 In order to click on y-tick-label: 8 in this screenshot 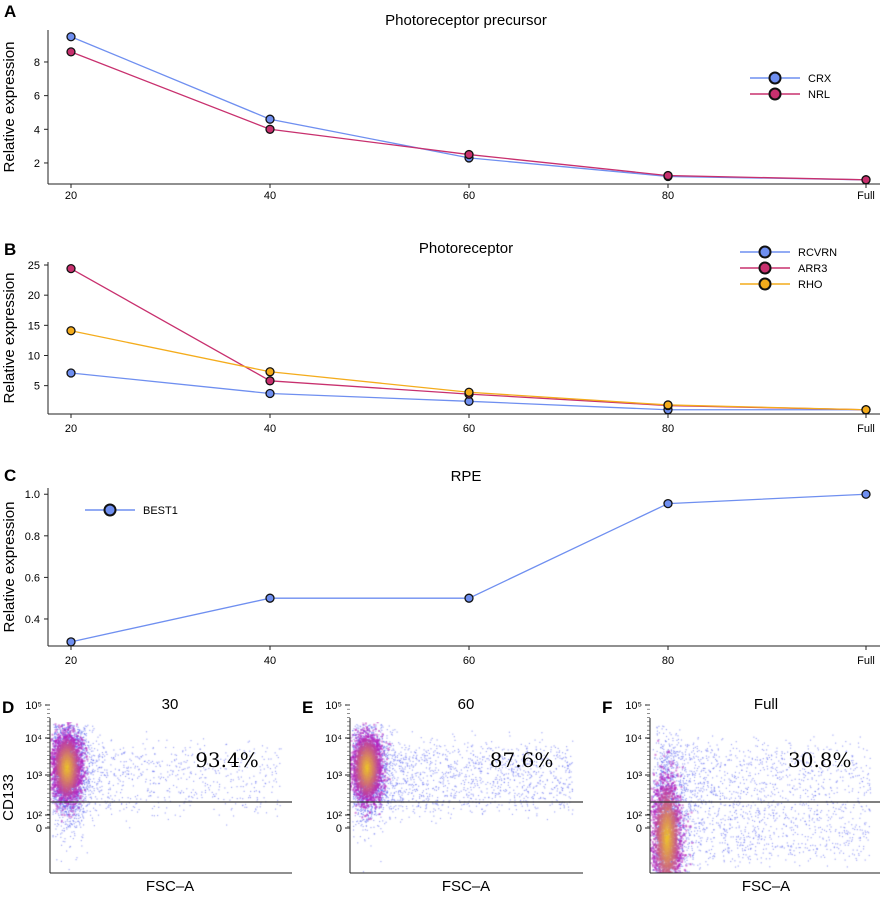, I will do `click(37, 63)`.